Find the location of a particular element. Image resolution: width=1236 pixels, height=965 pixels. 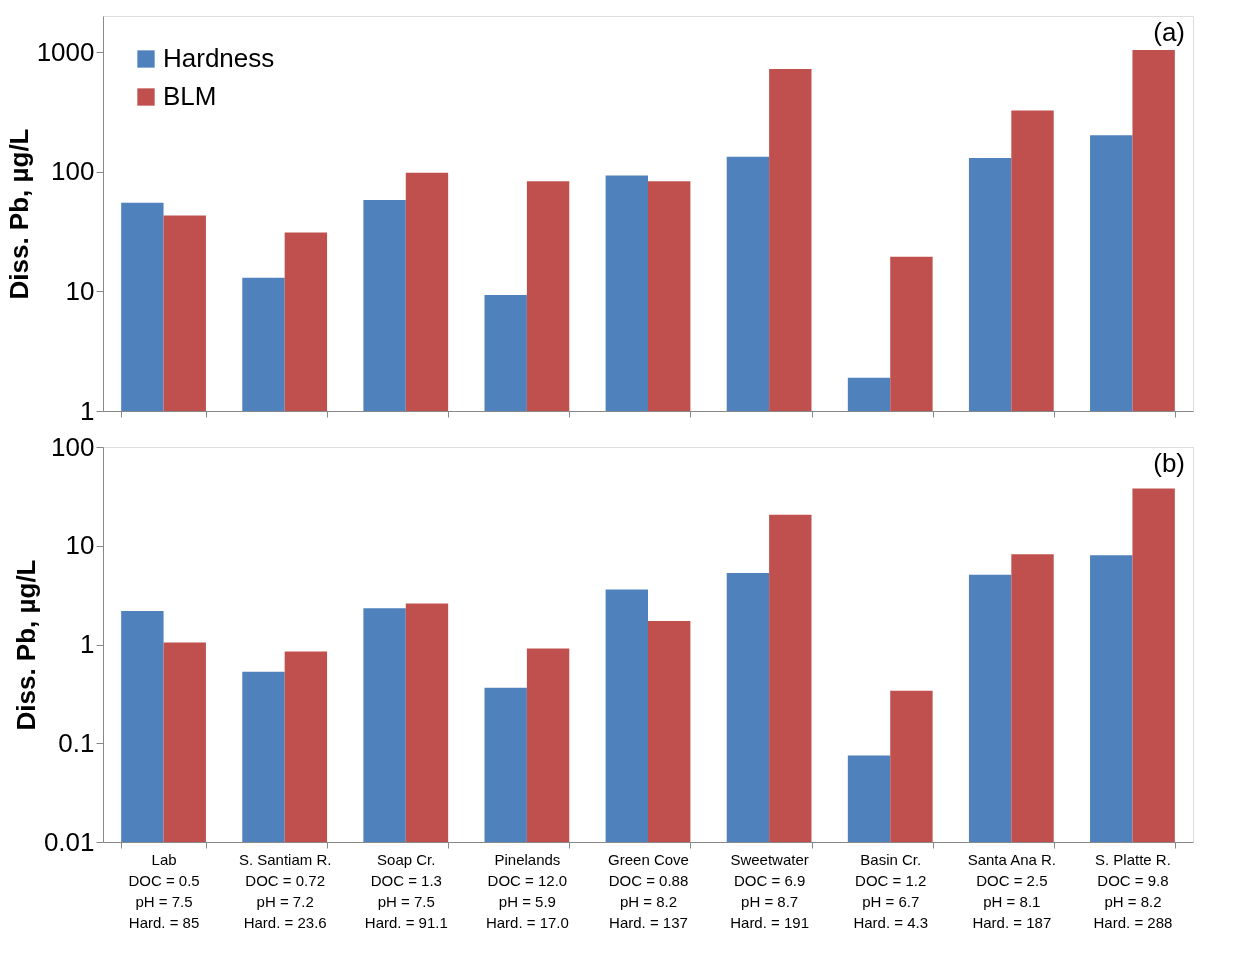

x-tick-label: Green Cove DOC = 0.88 pH = 8.2 Hard. = 137 is located at coordinates (648, 890).